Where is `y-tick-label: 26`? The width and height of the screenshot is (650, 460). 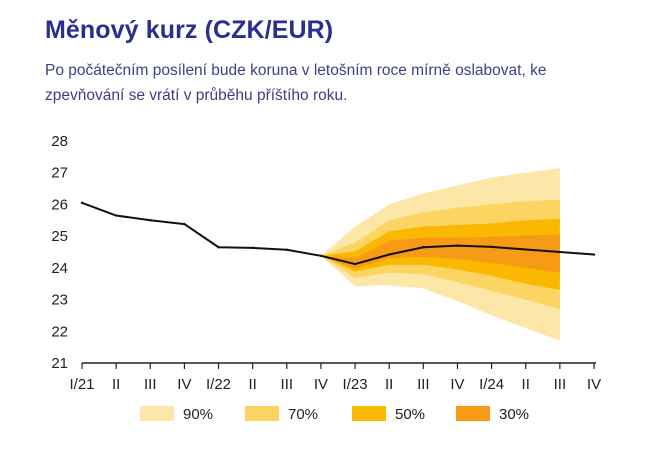 y-tick-label: 26 is located at coordinates (59, 204).